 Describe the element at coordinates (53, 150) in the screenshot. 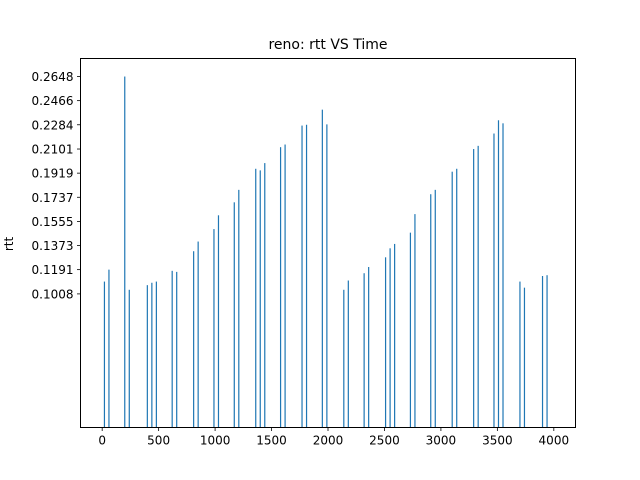

I see `y-tick-label: 0.2101` at that location.